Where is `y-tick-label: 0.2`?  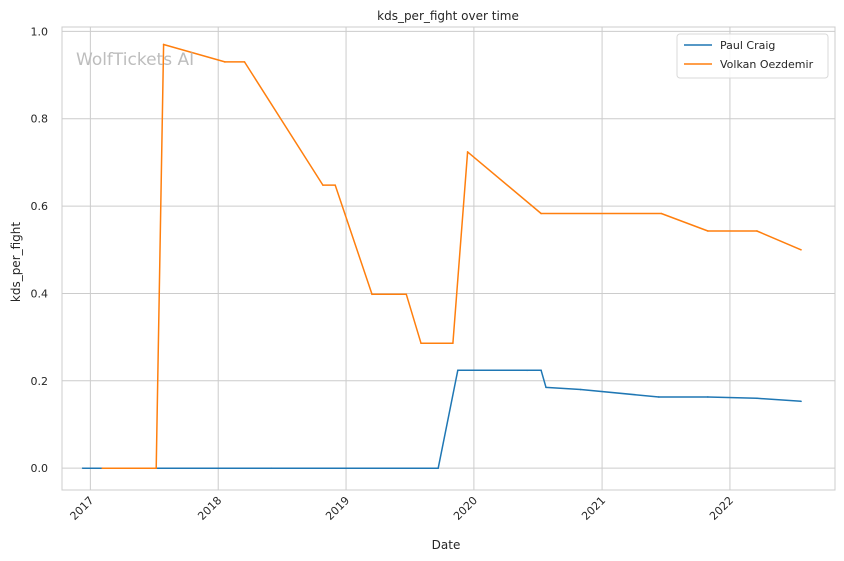
y-tick-label: 0.2 is located at coordinates (40, 381).